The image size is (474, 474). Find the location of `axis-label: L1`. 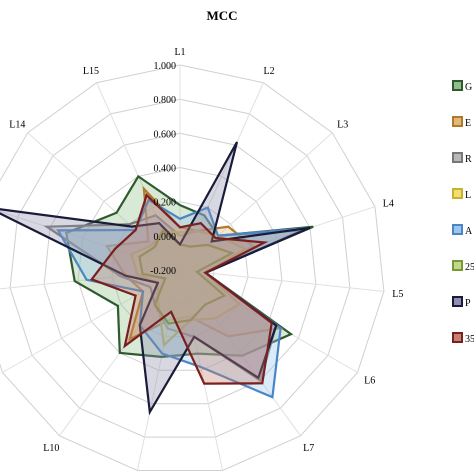

axis-label: L1 is located at coordinates (179, 52).